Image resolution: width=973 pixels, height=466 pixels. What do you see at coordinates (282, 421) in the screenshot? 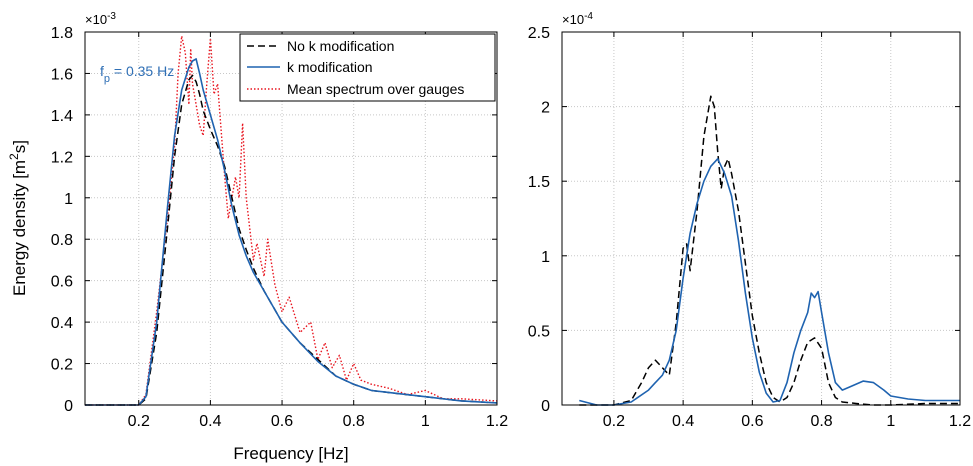
I see `left-x-tick-label: 0.6` at bounding box center [282, 421].